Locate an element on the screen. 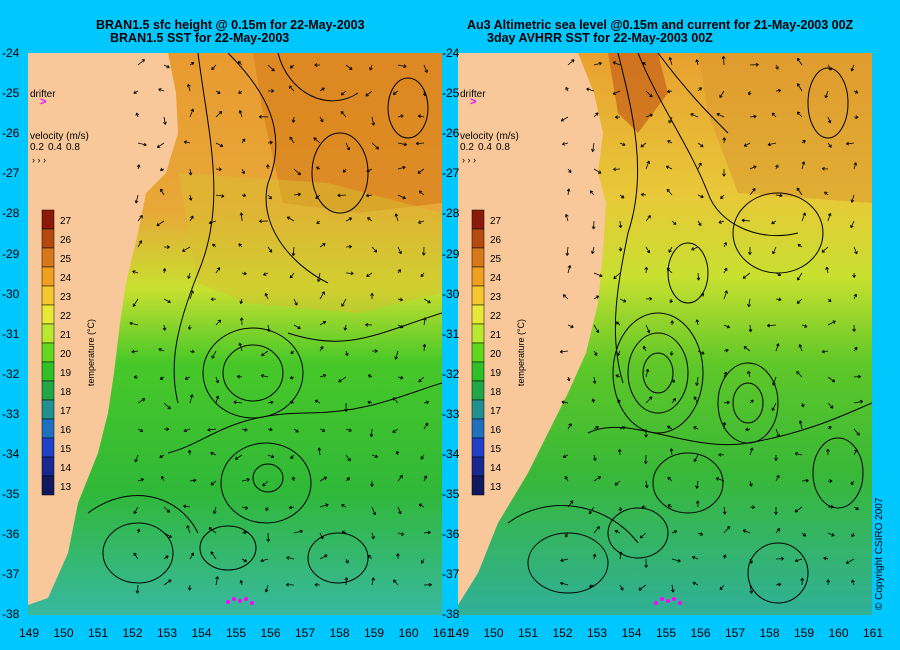 The width and height of the screenshot is (900, 650). velocity-legend-arrows: › › › is located at coordinates (469, 160).